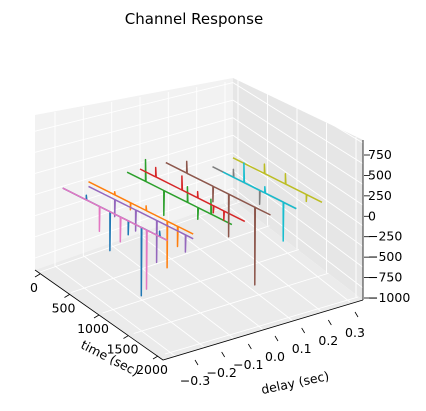 The width and height of the screenshot is (426, 411). Describe the element at coordinates (275, 356) in the screenshot. I see `y-tick-label: 0.0` at that location.